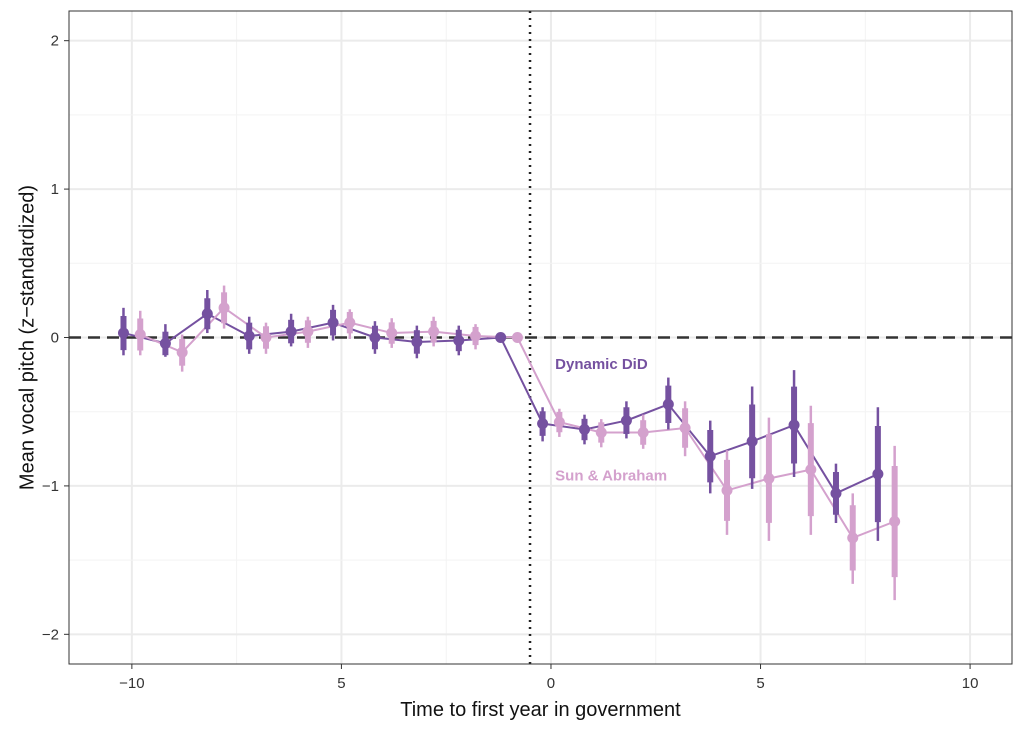  Describe the element at coordinates (50, 634) in the screenshot. I see `y-tick-label: −2` at that location.